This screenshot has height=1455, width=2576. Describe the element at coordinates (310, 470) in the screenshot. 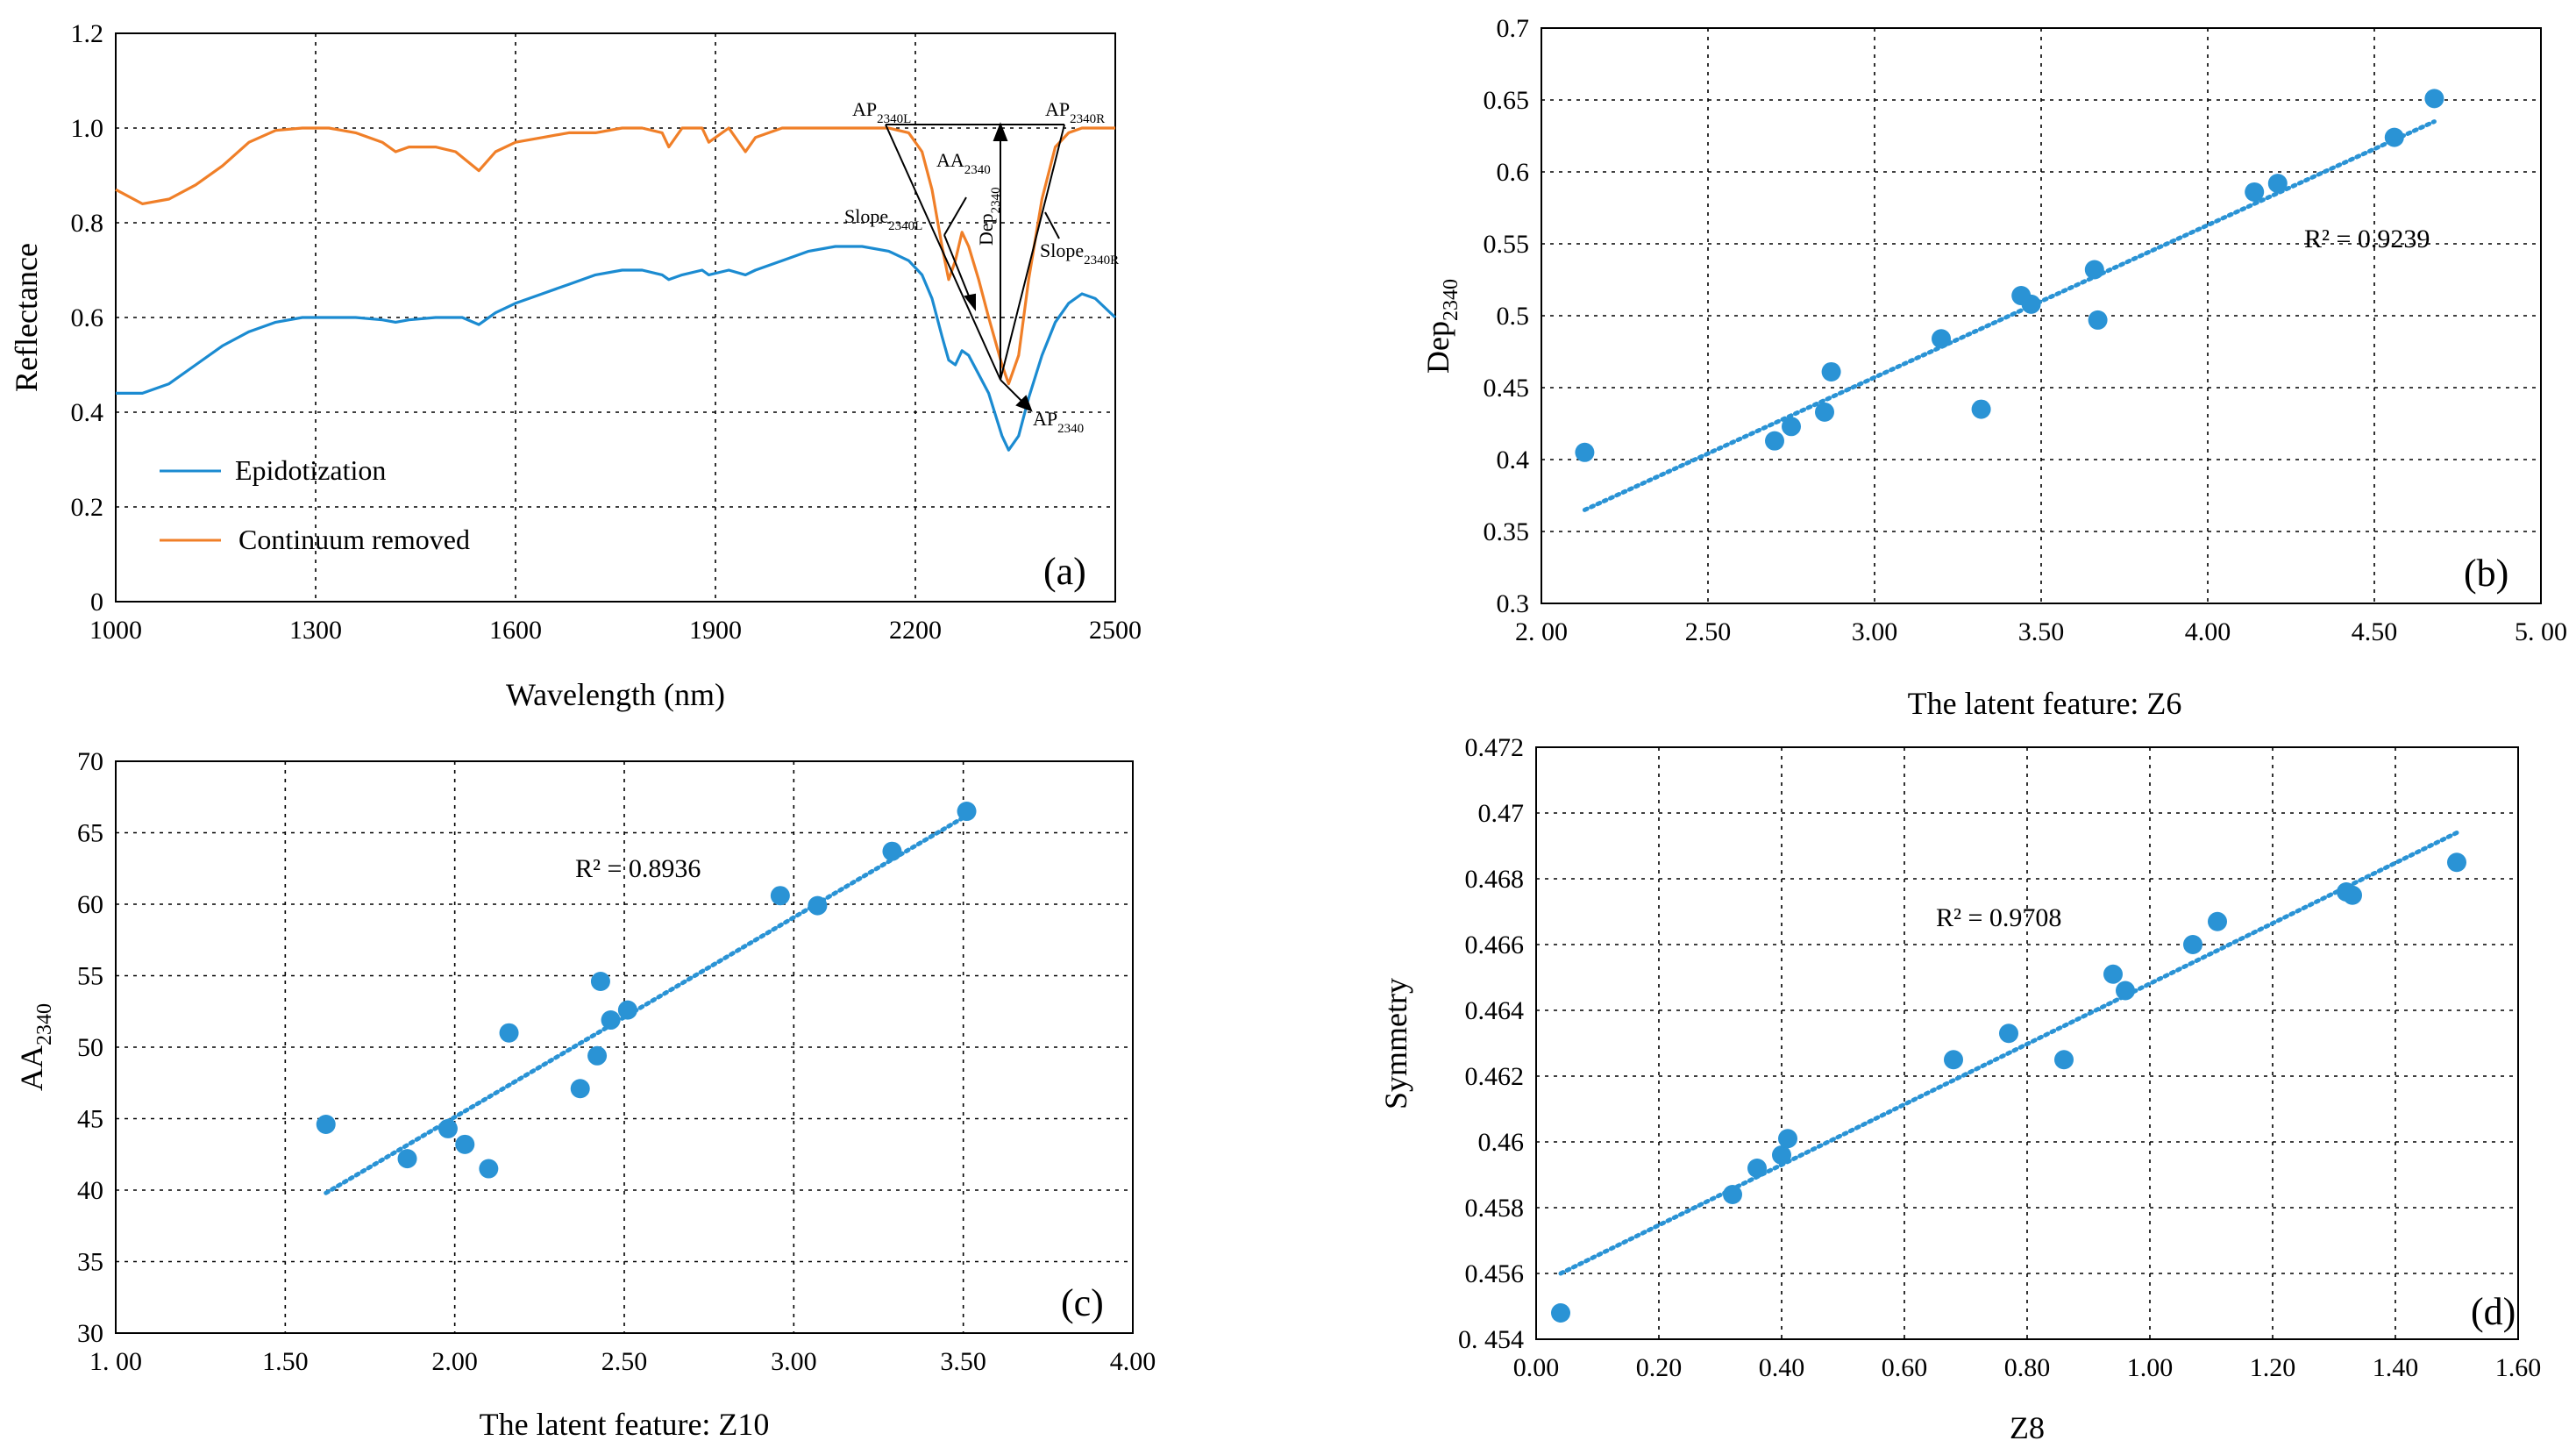

I see `legend-label-epidotization: Epidotization` at that location.